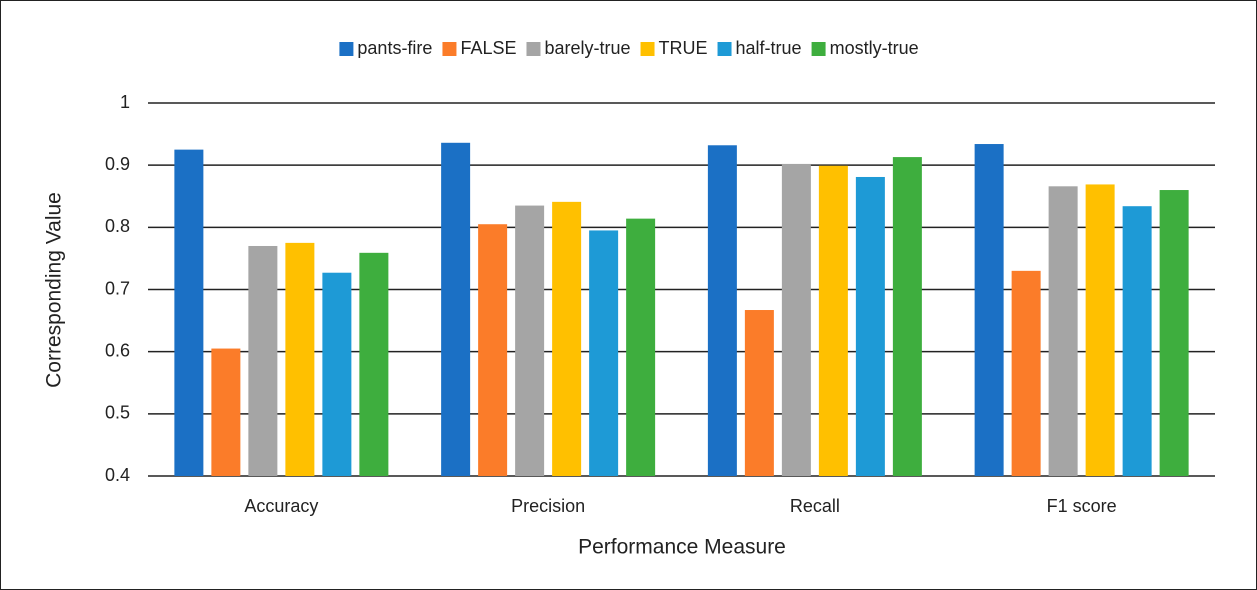 The image size is (1257, 590). What do you see at coordinates (125, 102) in the screenshot?
I see `y-tick-label: 1` at bounding box center [125, 102].